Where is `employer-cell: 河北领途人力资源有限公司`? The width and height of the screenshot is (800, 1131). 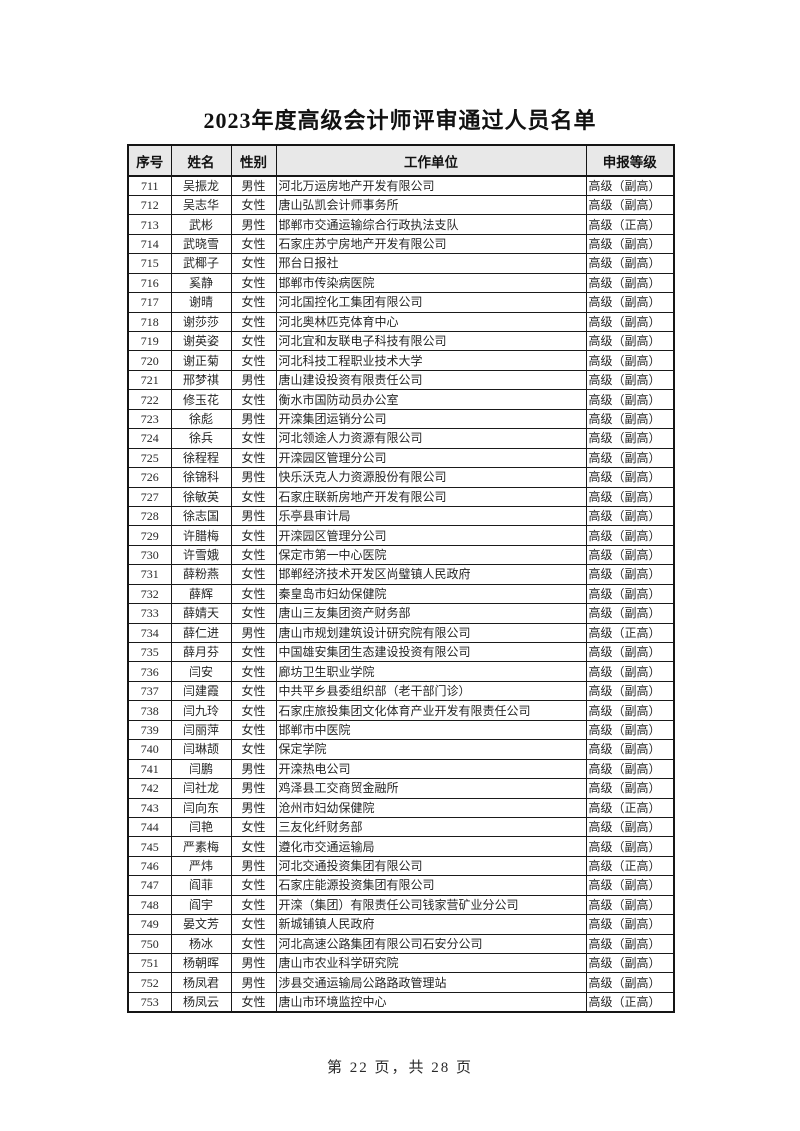
employer-cell: 河北领途人力资源有限公司 is located at coordinates (431, 438).